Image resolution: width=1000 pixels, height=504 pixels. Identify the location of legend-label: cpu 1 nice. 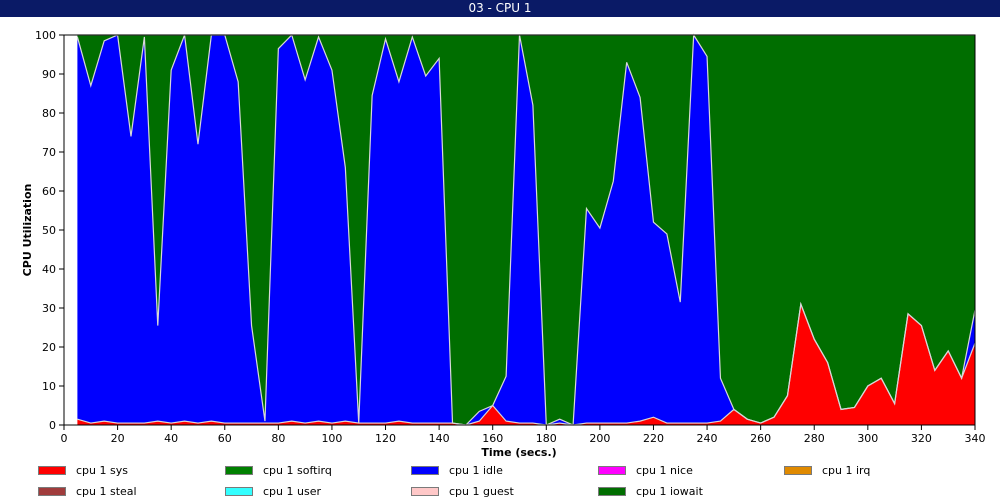
(664, 470).